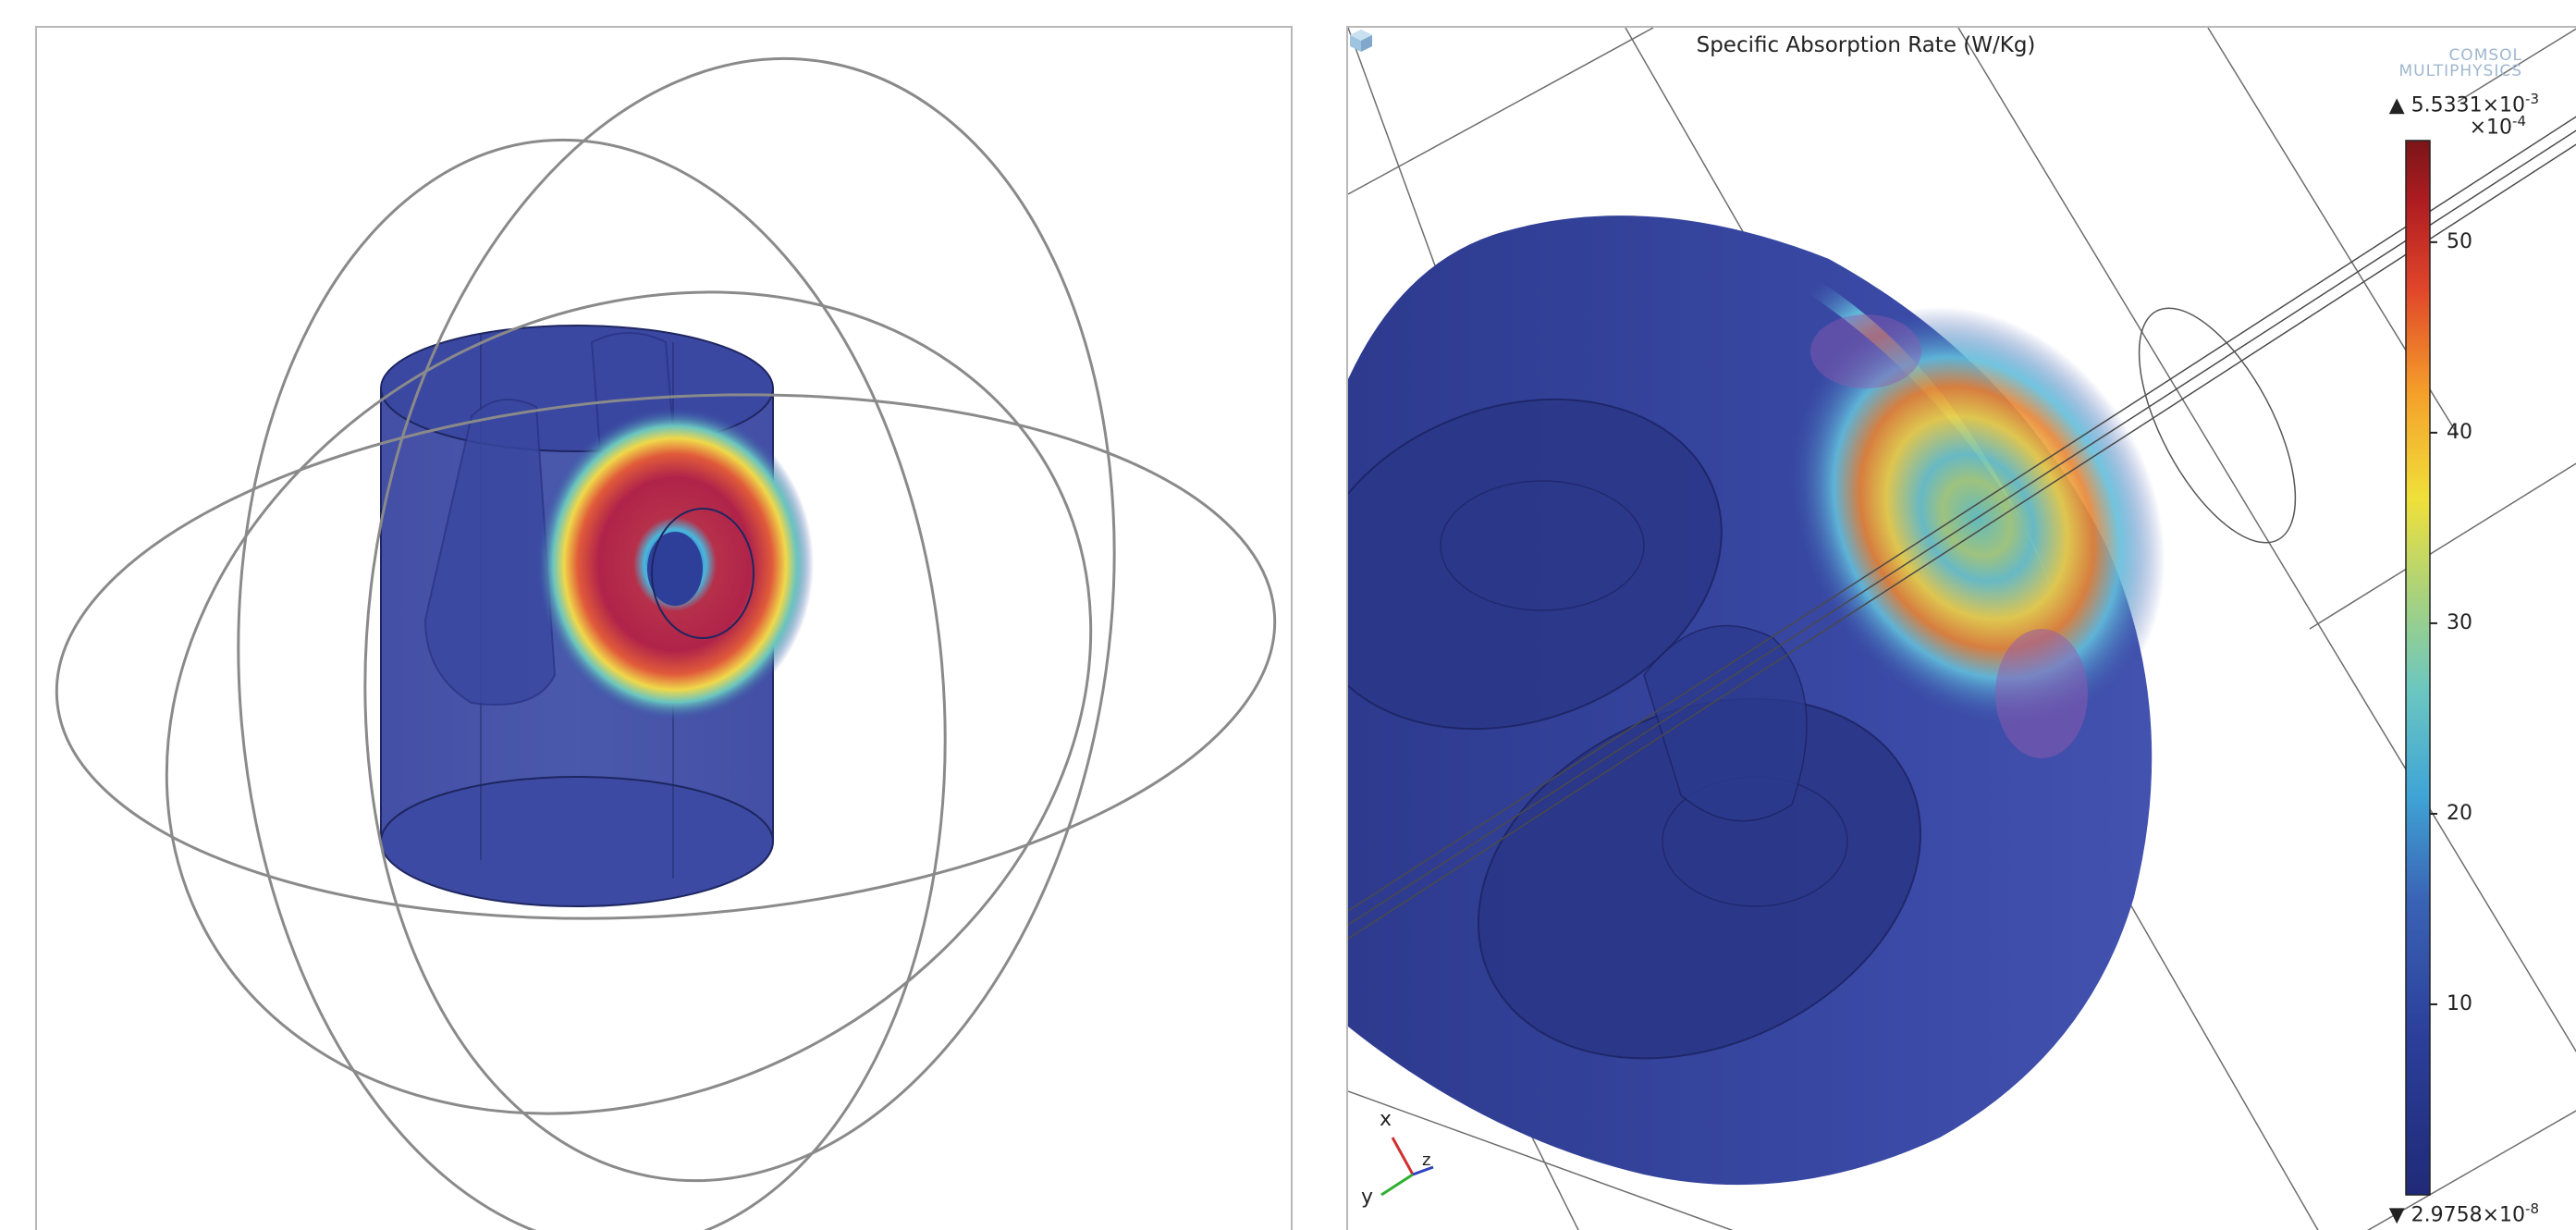  Describe the element at coordinates (2463, 1213) in the screenshot. I see `colorbar-min-label: ▼ 2.9758×10-8` at that location.